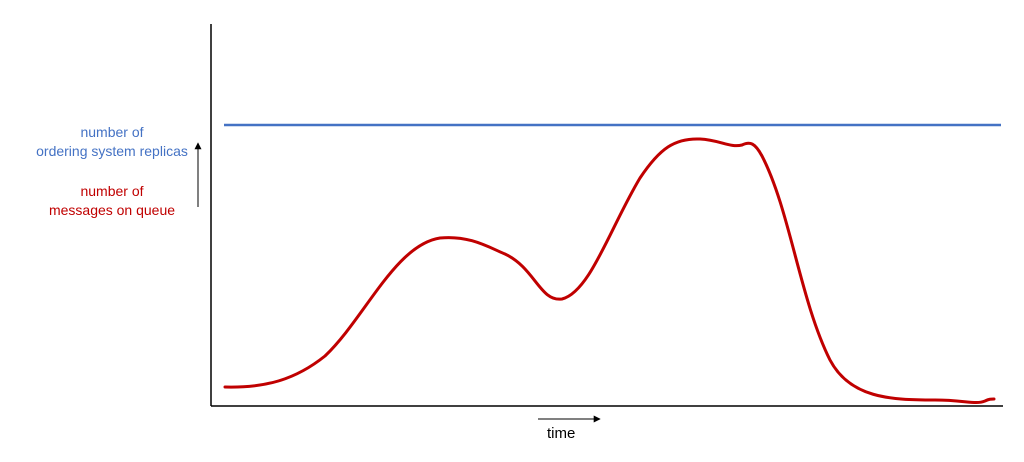  Describe the element at coordinates (112, 132) in the screenshot. I see `replicas-label-line1: number of` at that location.